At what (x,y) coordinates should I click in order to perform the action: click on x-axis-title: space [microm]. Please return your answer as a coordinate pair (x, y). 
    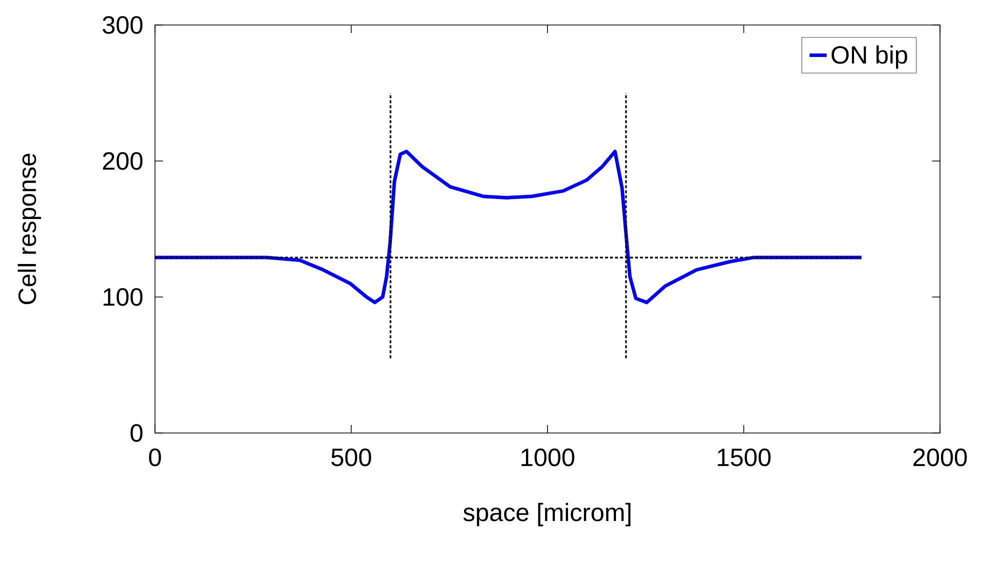
    Looking at the image, I should click on (546, 514).